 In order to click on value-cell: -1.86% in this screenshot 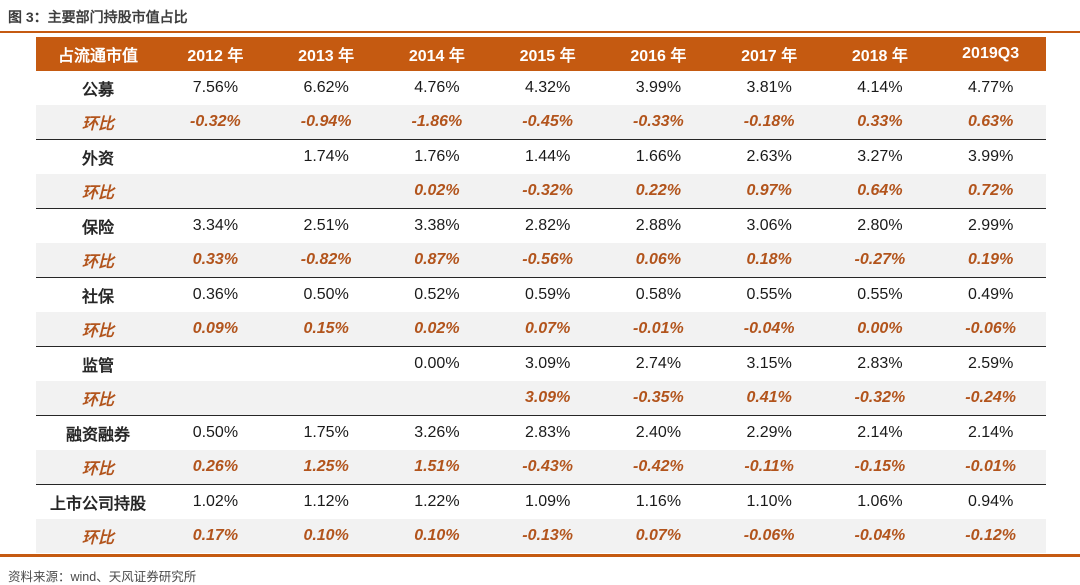, I will do `click(437, 121)`.